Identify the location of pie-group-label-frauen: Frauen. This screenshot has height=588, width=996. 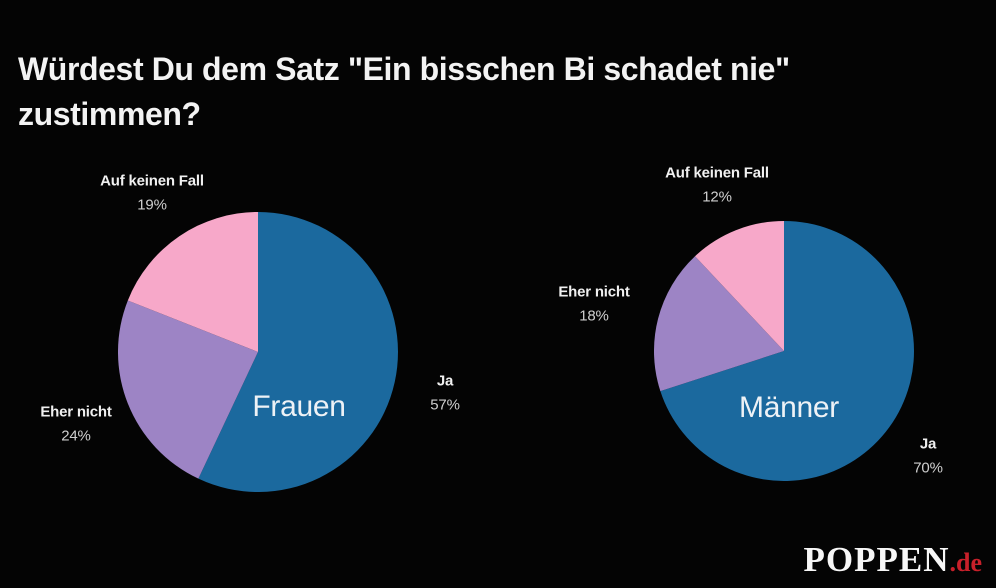
(299, 406).